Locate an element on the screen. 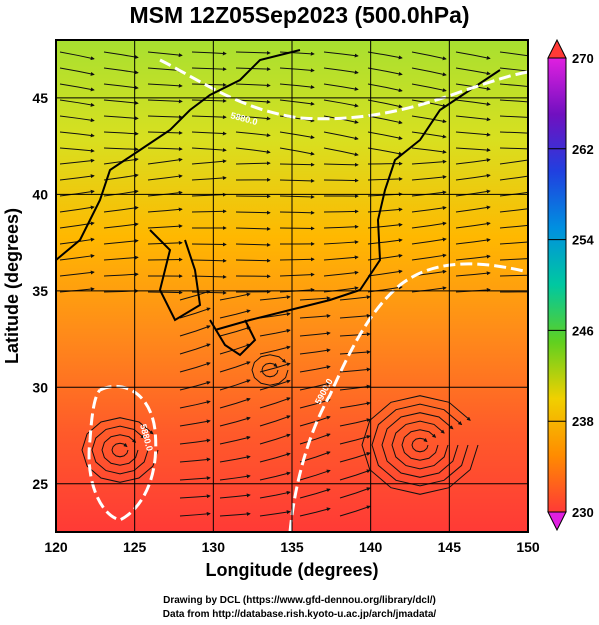  colorbar: 270 262 254 246 238 230 is located at coordinates (570, 285).